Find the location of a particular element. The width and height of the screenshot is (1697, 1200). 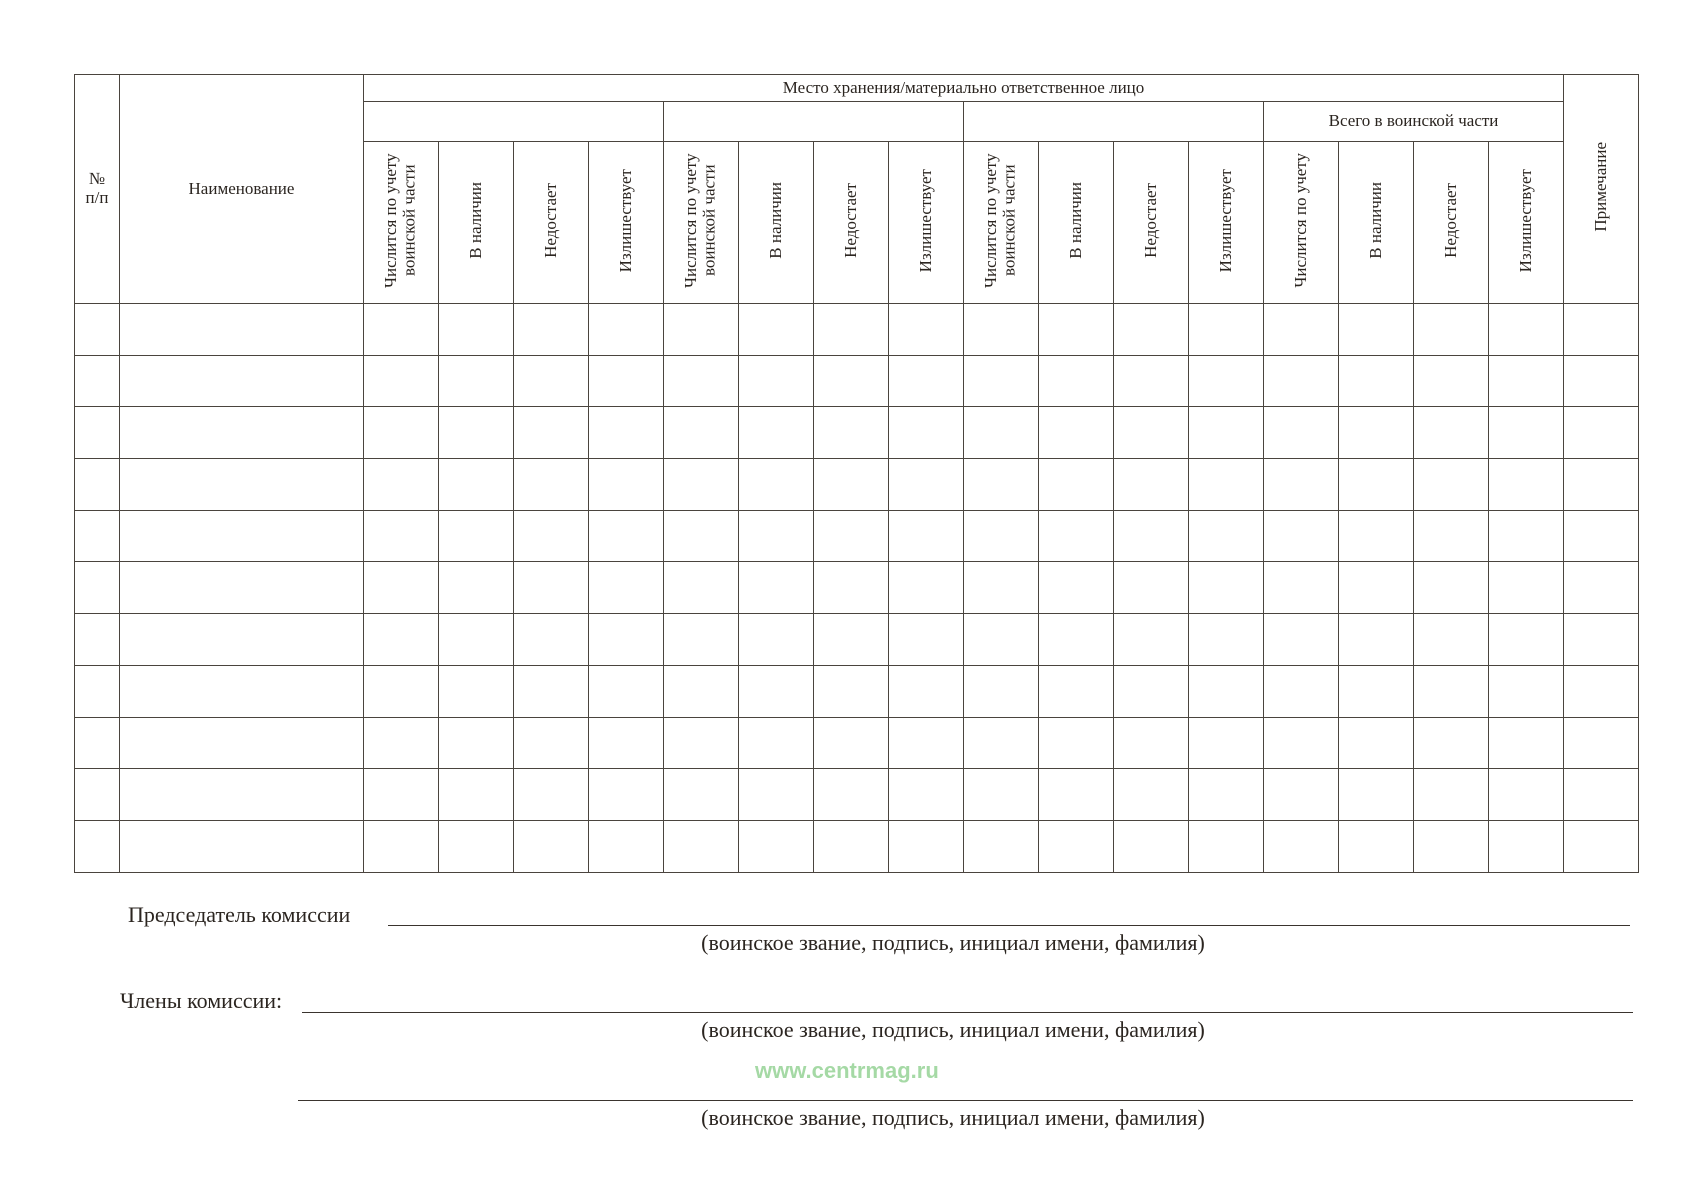

chairman-signature-line is located at coordinates (1009, 925).